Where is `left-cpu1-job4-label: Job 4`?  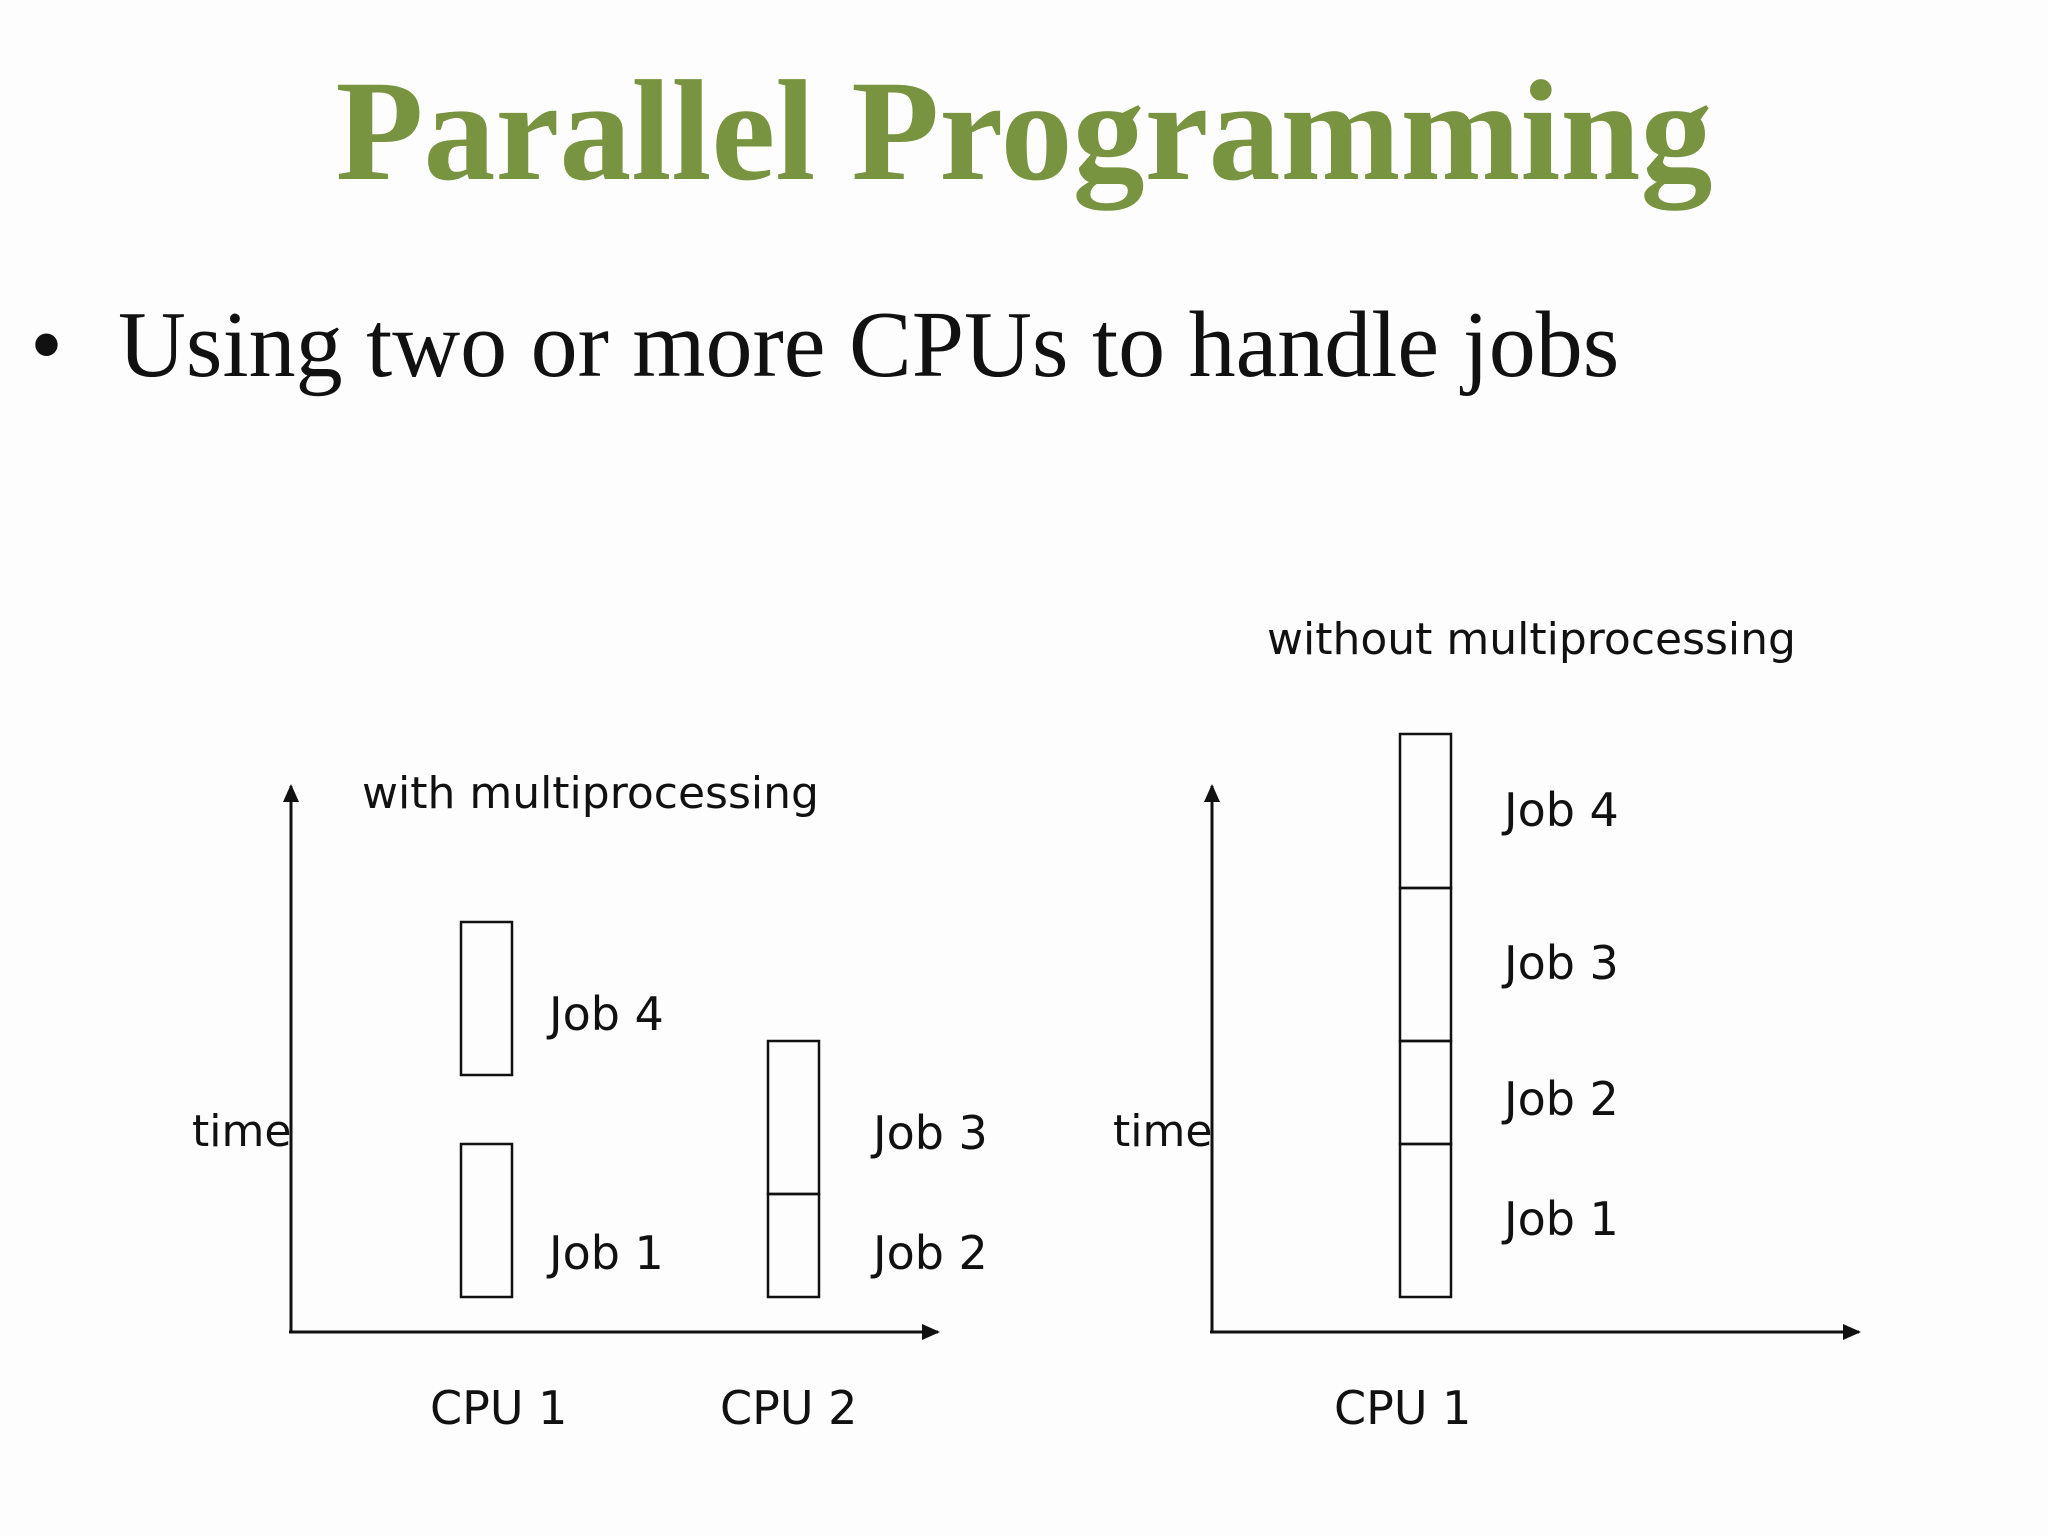 left-cpu1-job4-label: Job 4 is located at coordinates (605, 1014).